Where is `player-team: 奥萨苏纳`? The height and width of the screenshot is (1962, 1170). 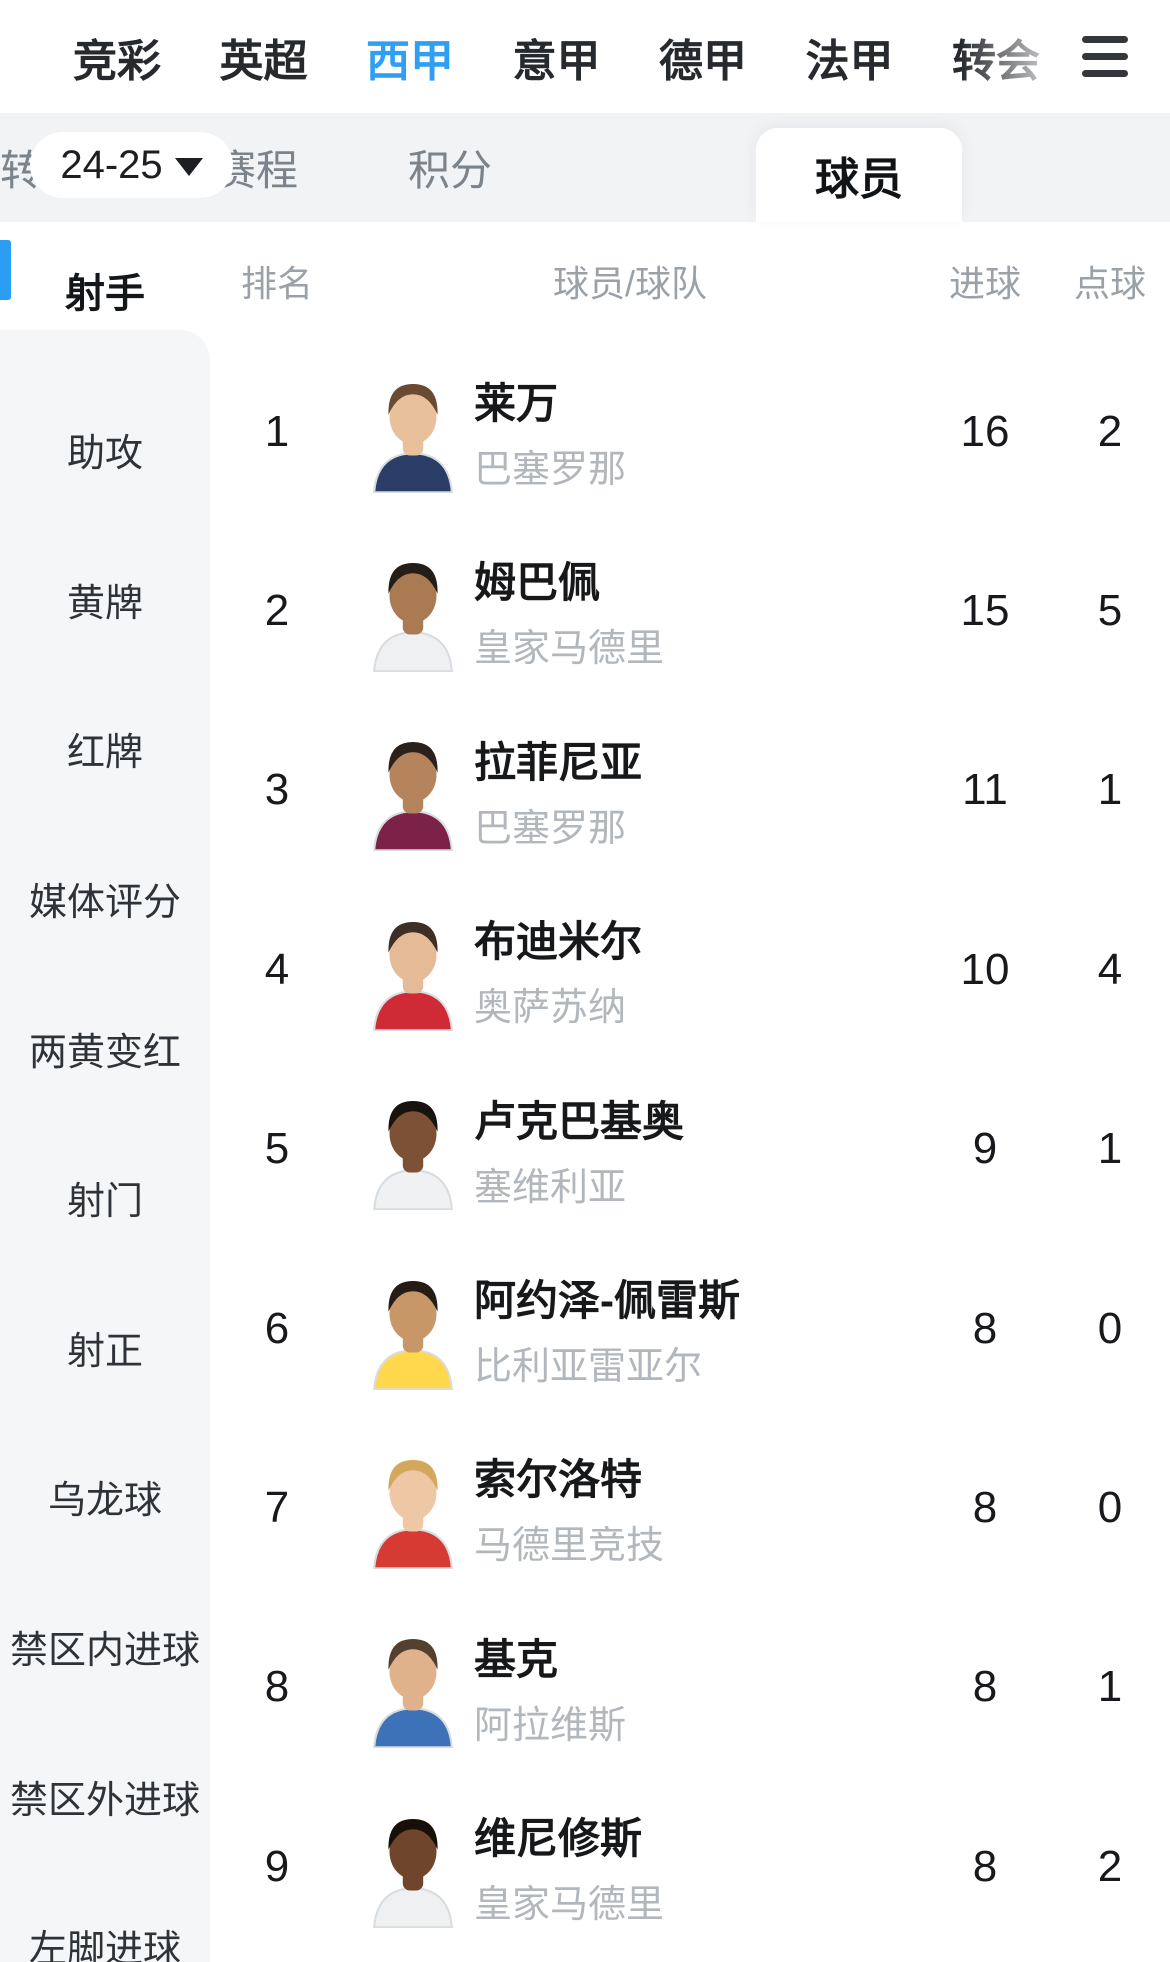 player-team: 奥萨苏纳 is located at coordinates (550, 1008).